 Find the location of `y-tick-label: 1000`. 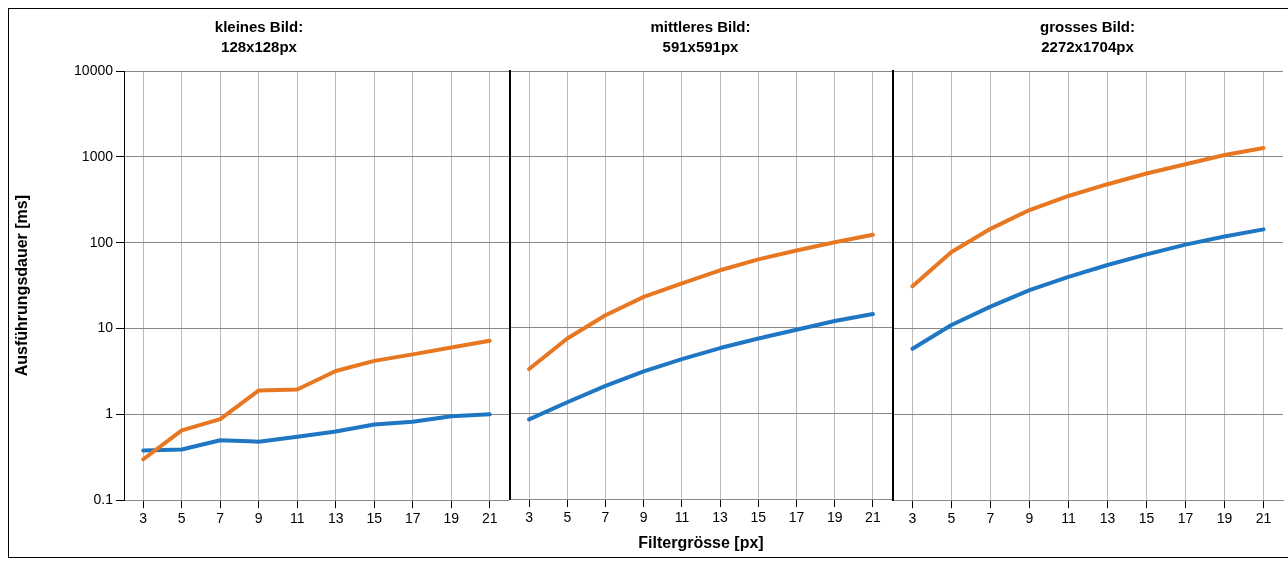

y-tick-label: 1000 is located at coordinates (97, 155).